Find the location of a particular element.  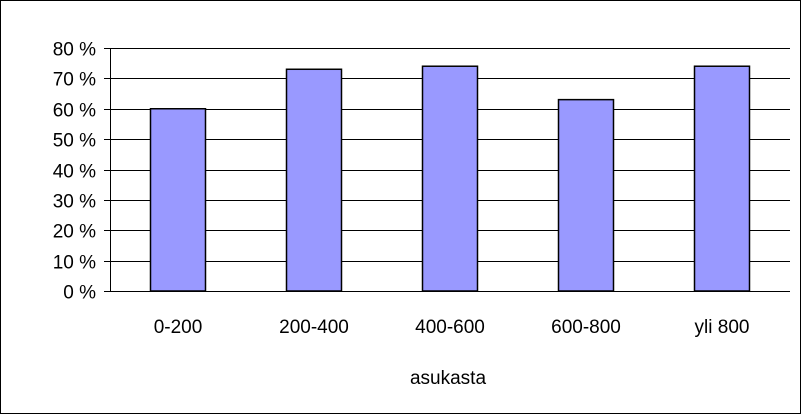

x-category-label: 600-800 is located at coordinates (586, 327).